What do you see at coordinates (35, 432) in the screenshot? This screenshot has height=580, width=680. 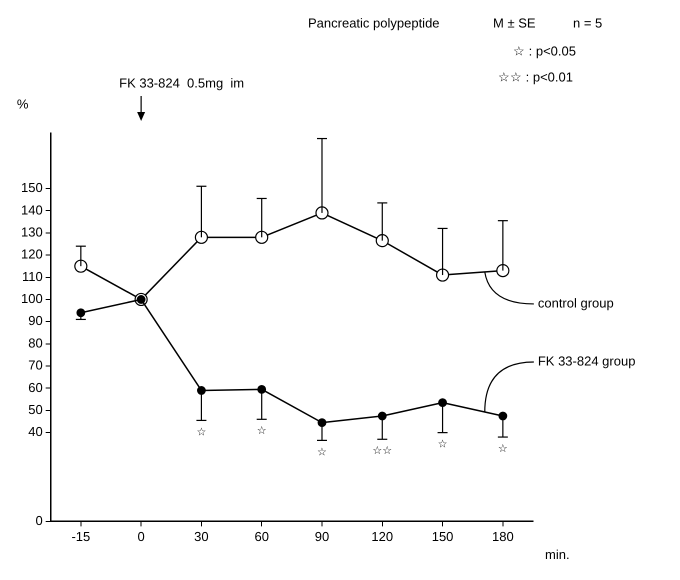 I see `y-tick-label: 40` at bounding box center [35, 432].